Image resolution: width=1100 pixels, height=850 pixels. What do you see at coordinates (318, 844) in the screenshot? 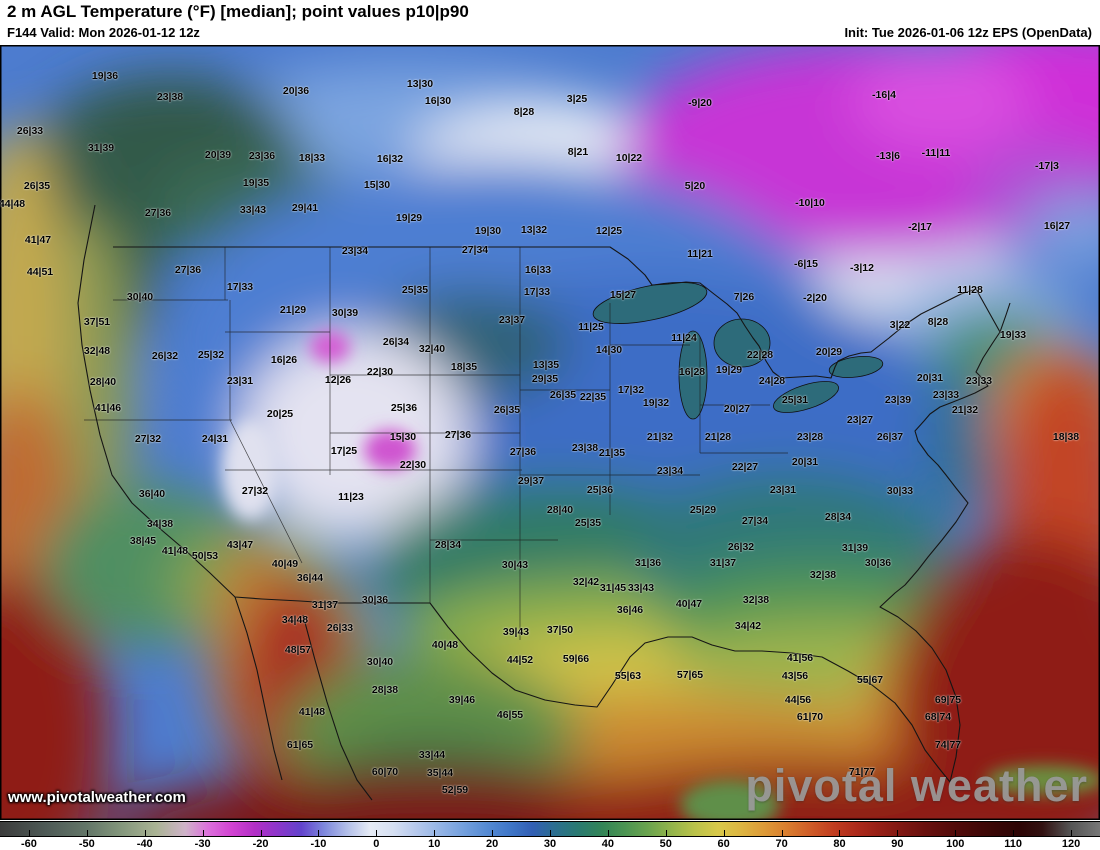
I see `colorbar-tick-label: -10` at bounding box center [318, 844].